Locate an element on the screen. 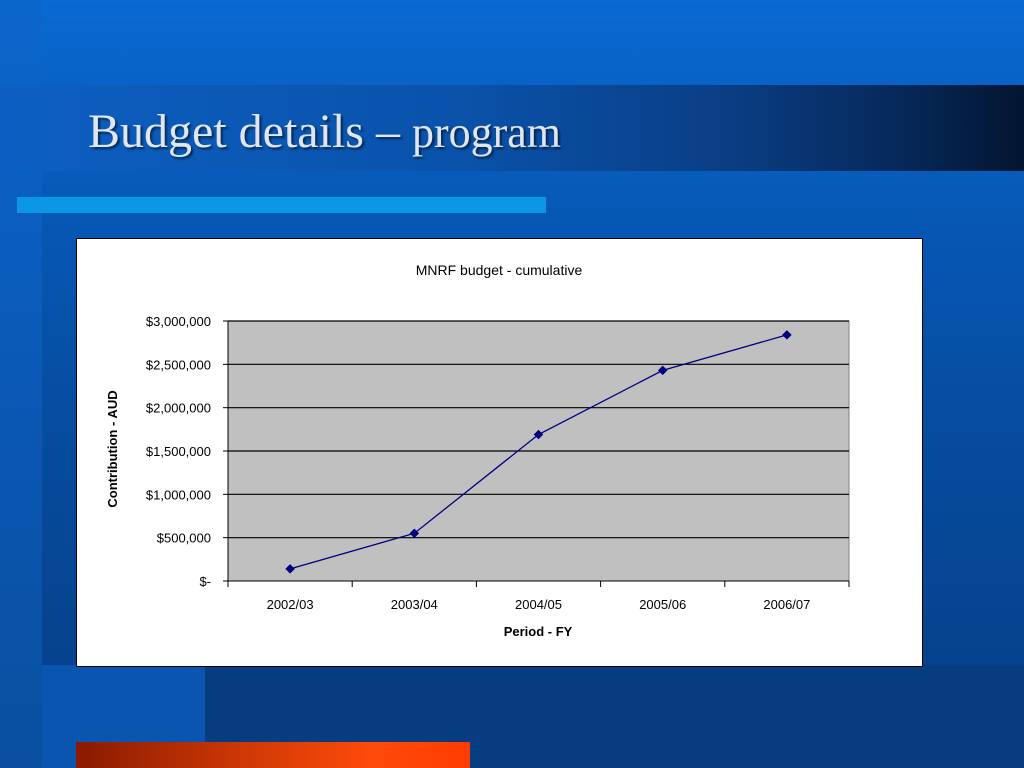 This screenshot has width=1024, height=768. x-tick-label: 2003/04 is located at coordinates (414, 604).